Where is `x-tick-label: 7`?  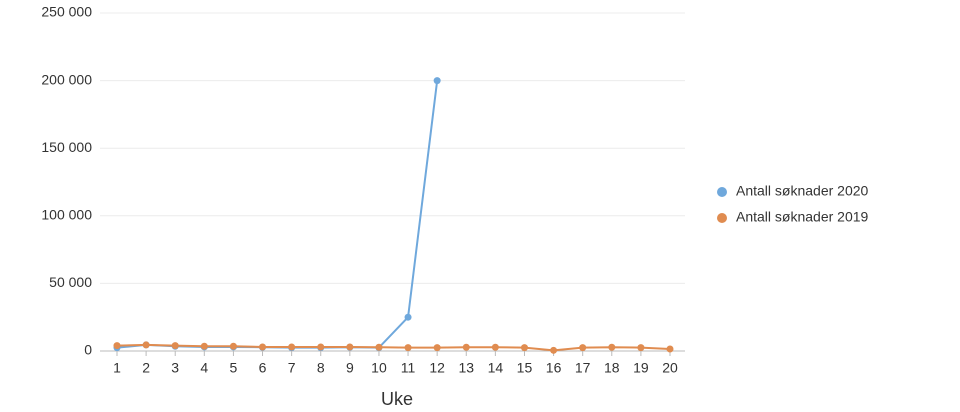 x-tick-label: 7 is located at coordinates (292, 368).